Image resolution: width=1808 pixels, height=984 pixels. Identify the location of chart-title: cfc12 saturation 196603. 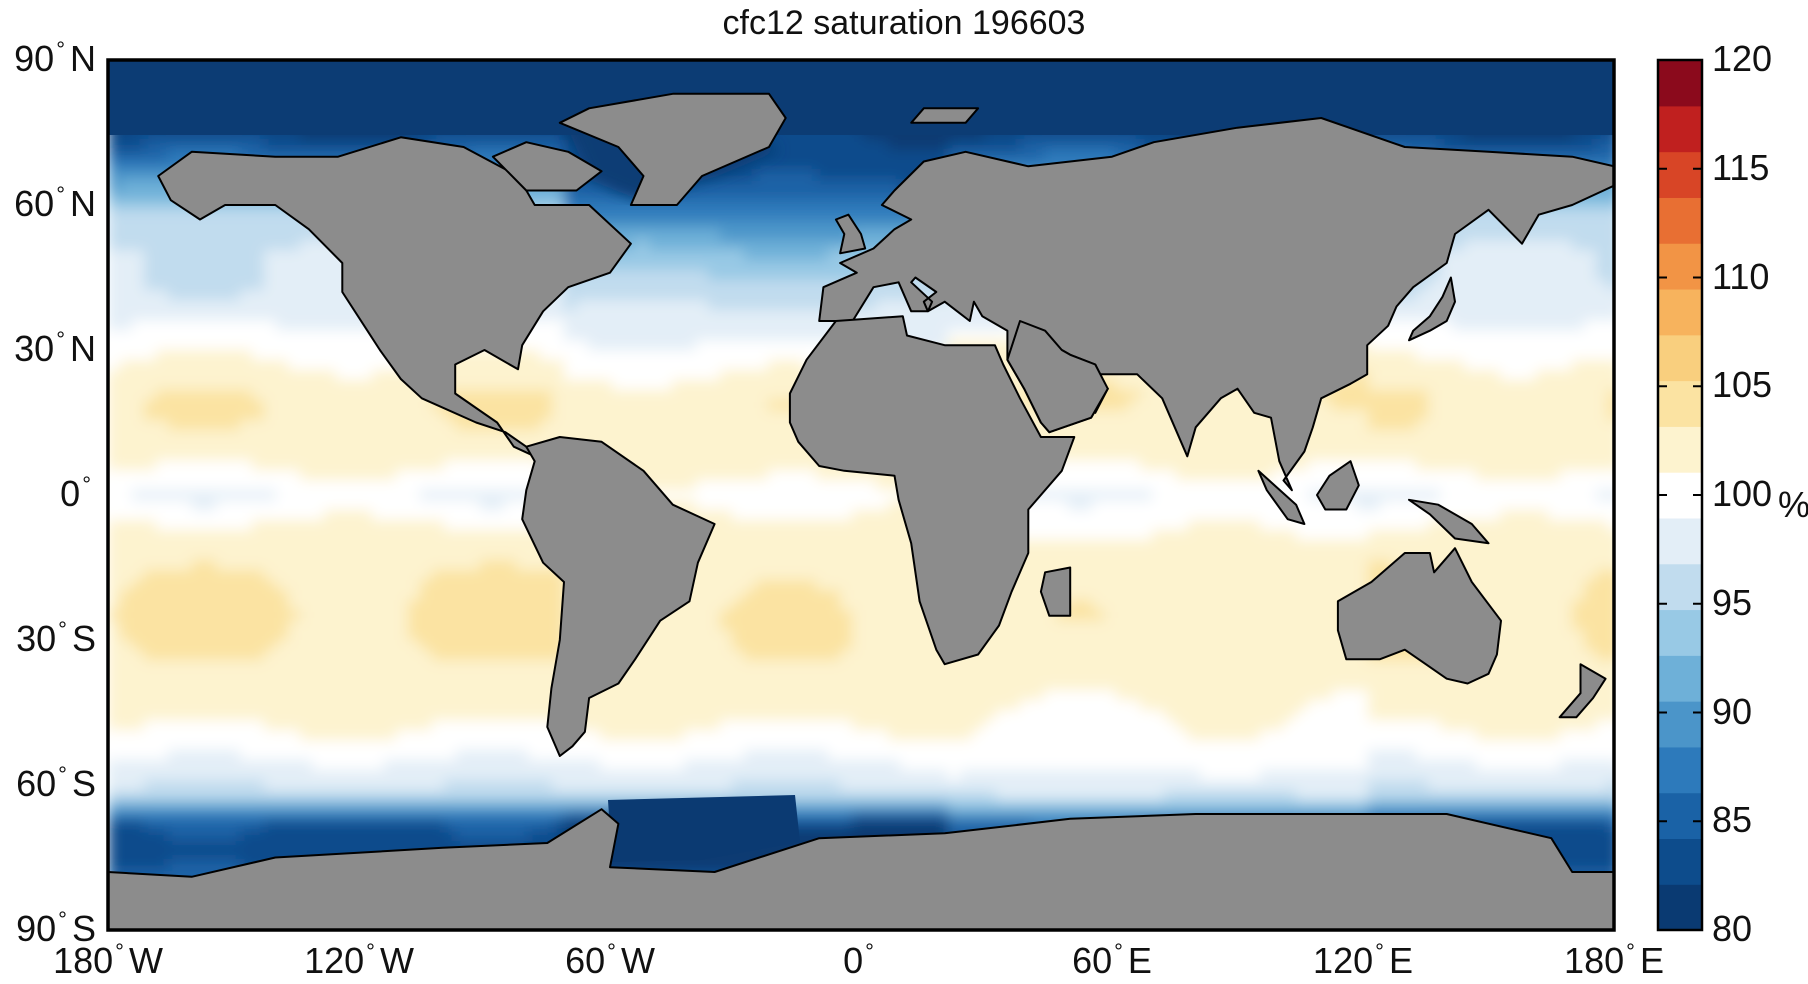
(904, 23).